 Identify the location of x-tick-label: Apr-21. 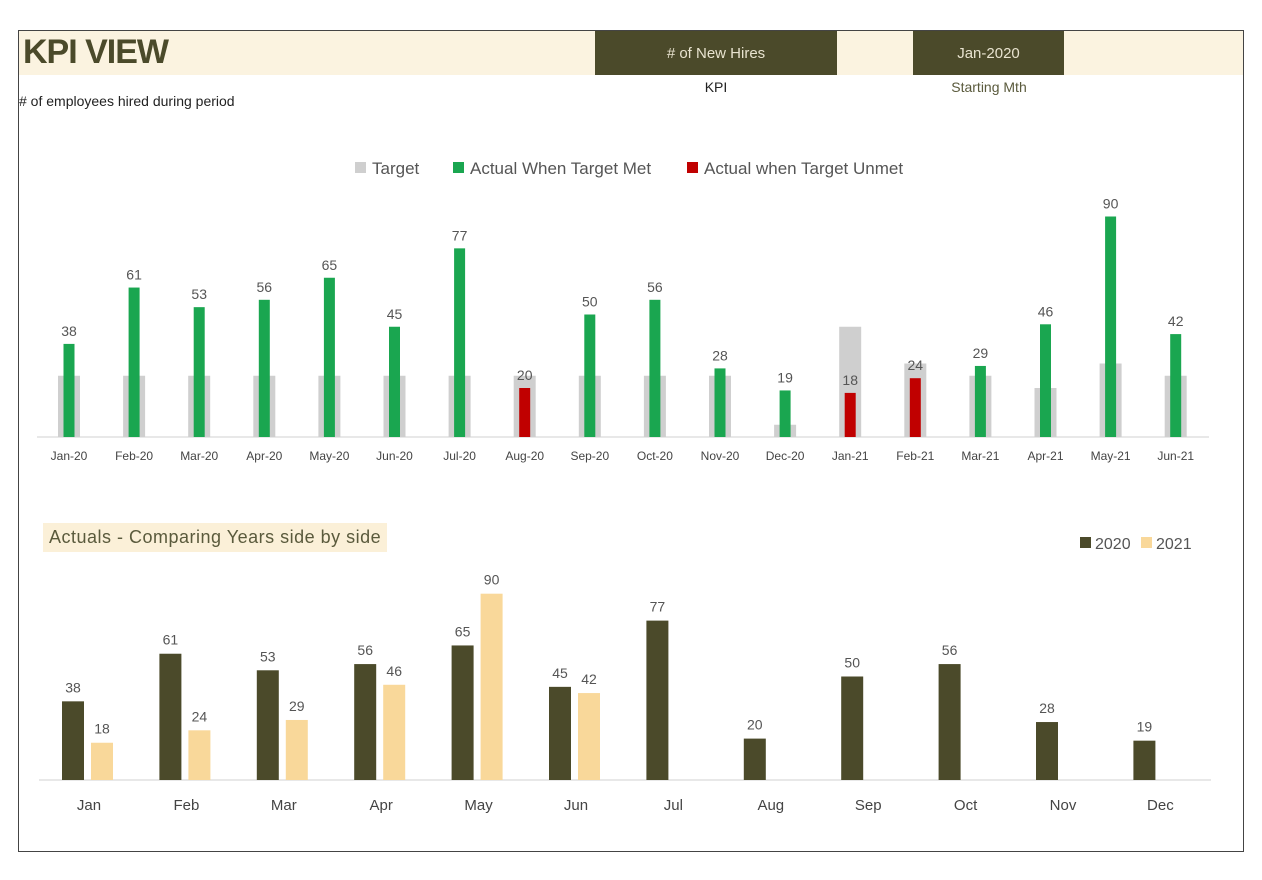
(1045, 456).